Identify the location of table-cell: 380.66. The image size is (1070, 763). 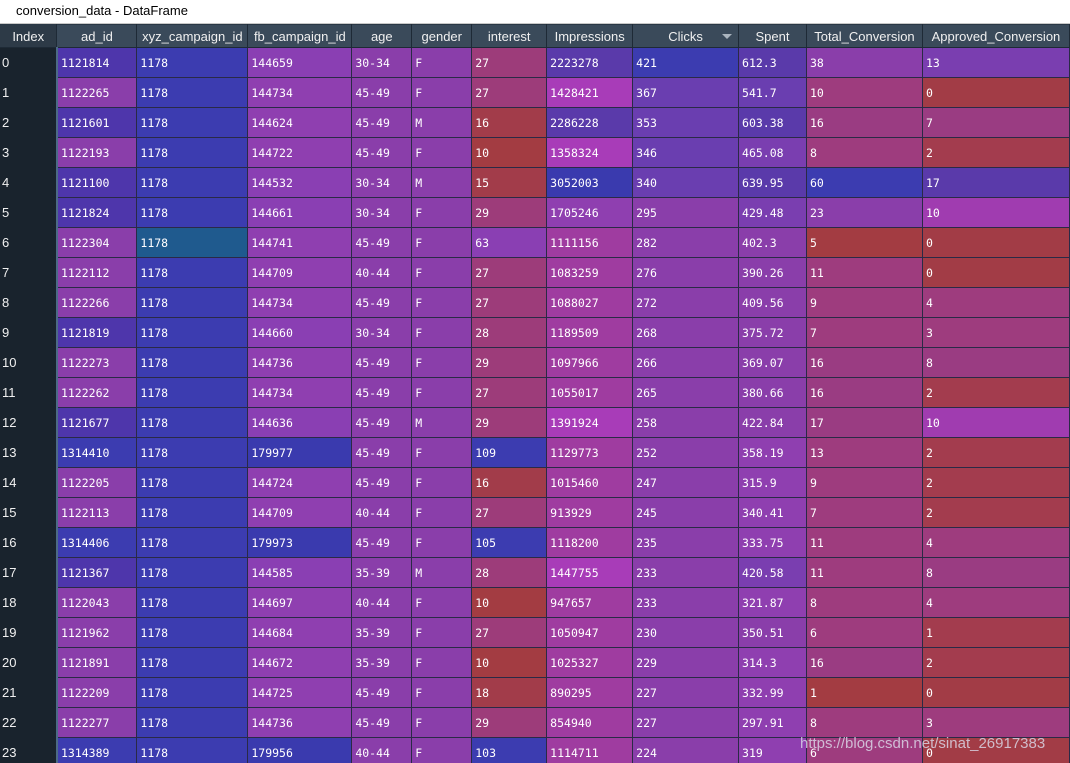
(772, 392).